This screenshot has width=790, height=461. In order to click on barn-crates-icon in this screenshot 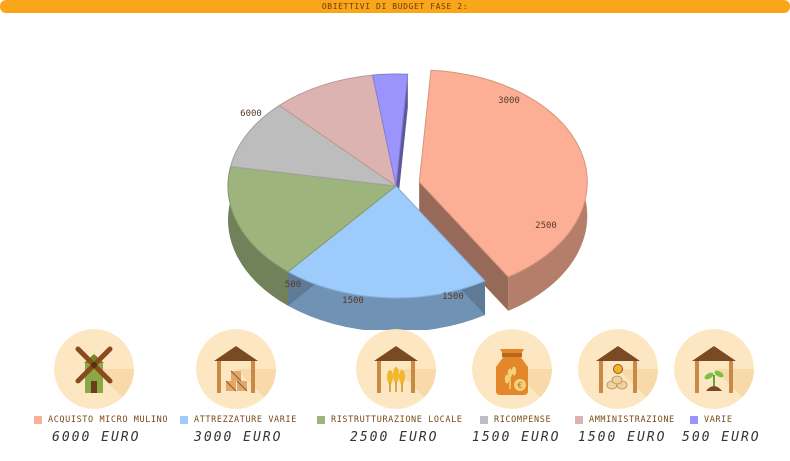, I will do `click(236, 369)`.